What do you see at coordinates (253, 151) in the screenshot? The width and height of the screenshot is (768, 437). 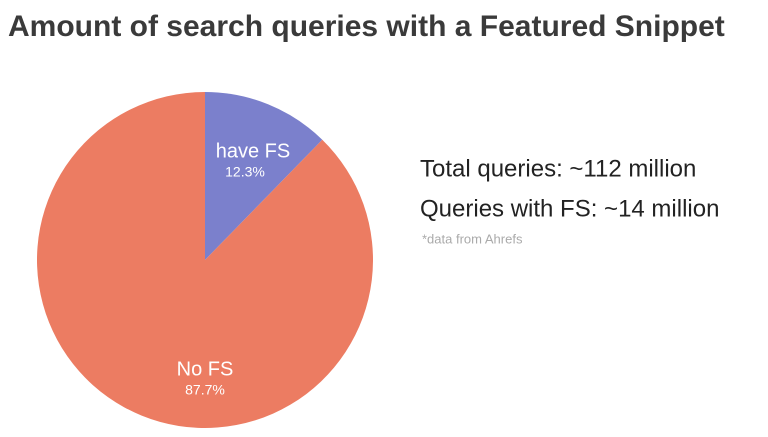 I see `slice-label: have FS` at bounding box center [253, 151].